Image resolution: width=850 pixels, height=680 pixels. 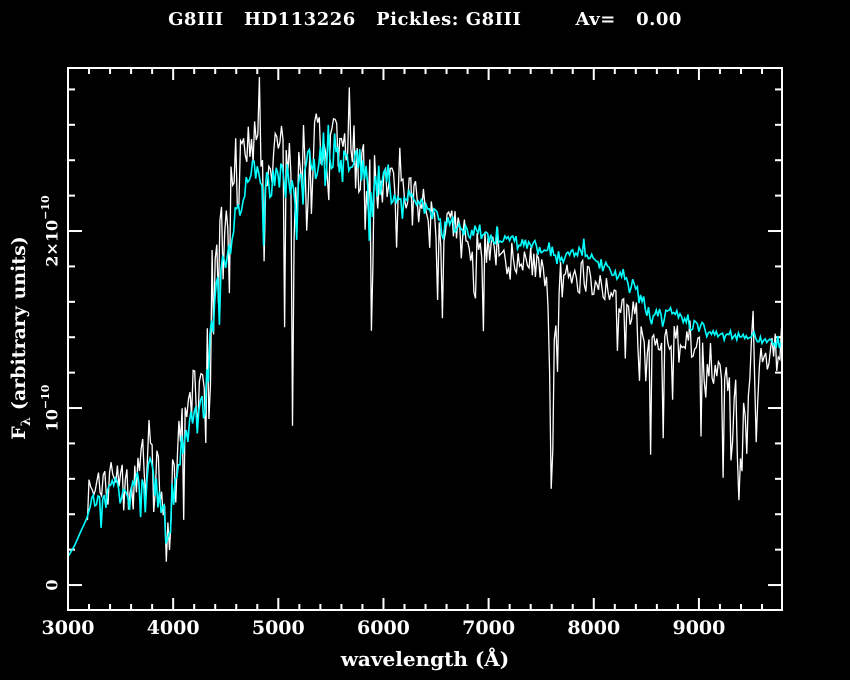 What do you see at coordinates (488, 628) in the screenshot?
I see `x-tick-label: 7000` at bounding box center [488, 628].